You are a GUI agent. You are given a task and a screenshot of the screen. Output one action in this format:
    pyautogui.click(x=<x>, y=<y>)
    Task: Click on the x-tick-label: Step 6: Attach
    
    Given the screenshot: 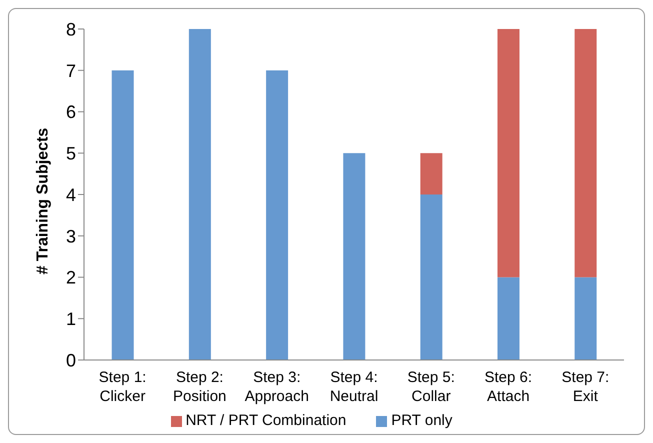 What is the action you would take?
    pyautogui.click(x=508, y=387)
    